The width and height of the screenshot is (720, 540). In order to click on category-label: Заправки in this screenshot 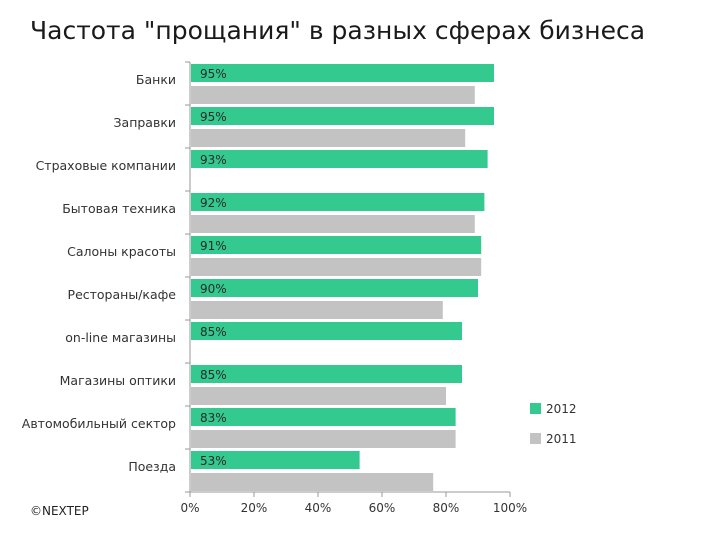, I will do `click(145, 122)`.